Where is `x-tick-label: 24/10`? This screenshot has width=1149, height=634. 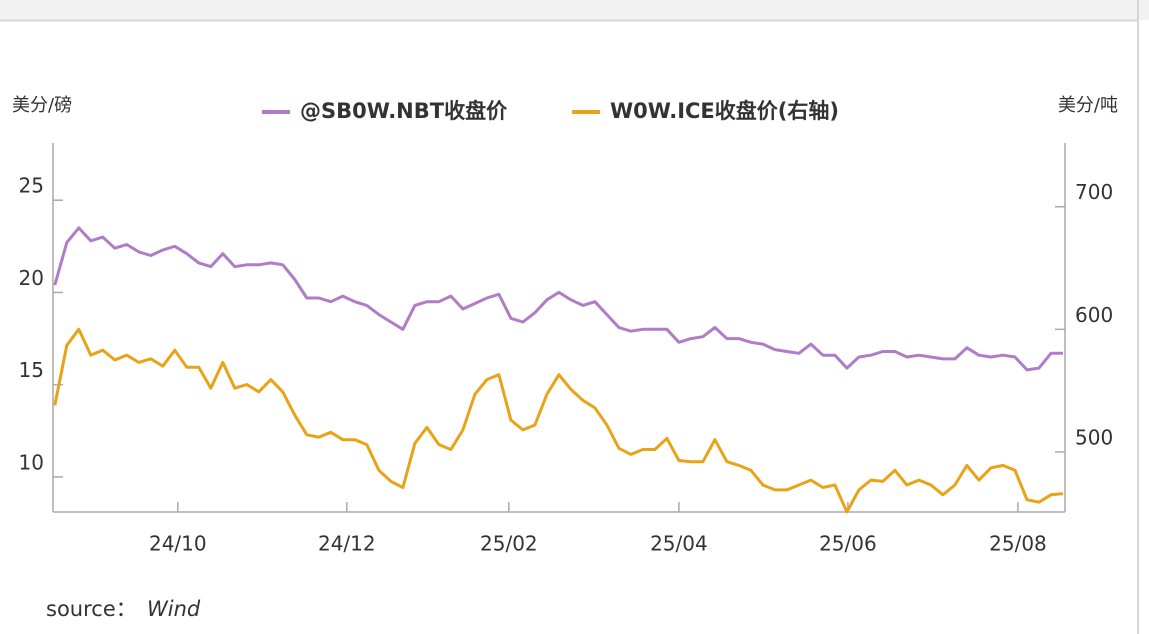 x-tick-label: 24/10 is located at coordinates (178, 544).